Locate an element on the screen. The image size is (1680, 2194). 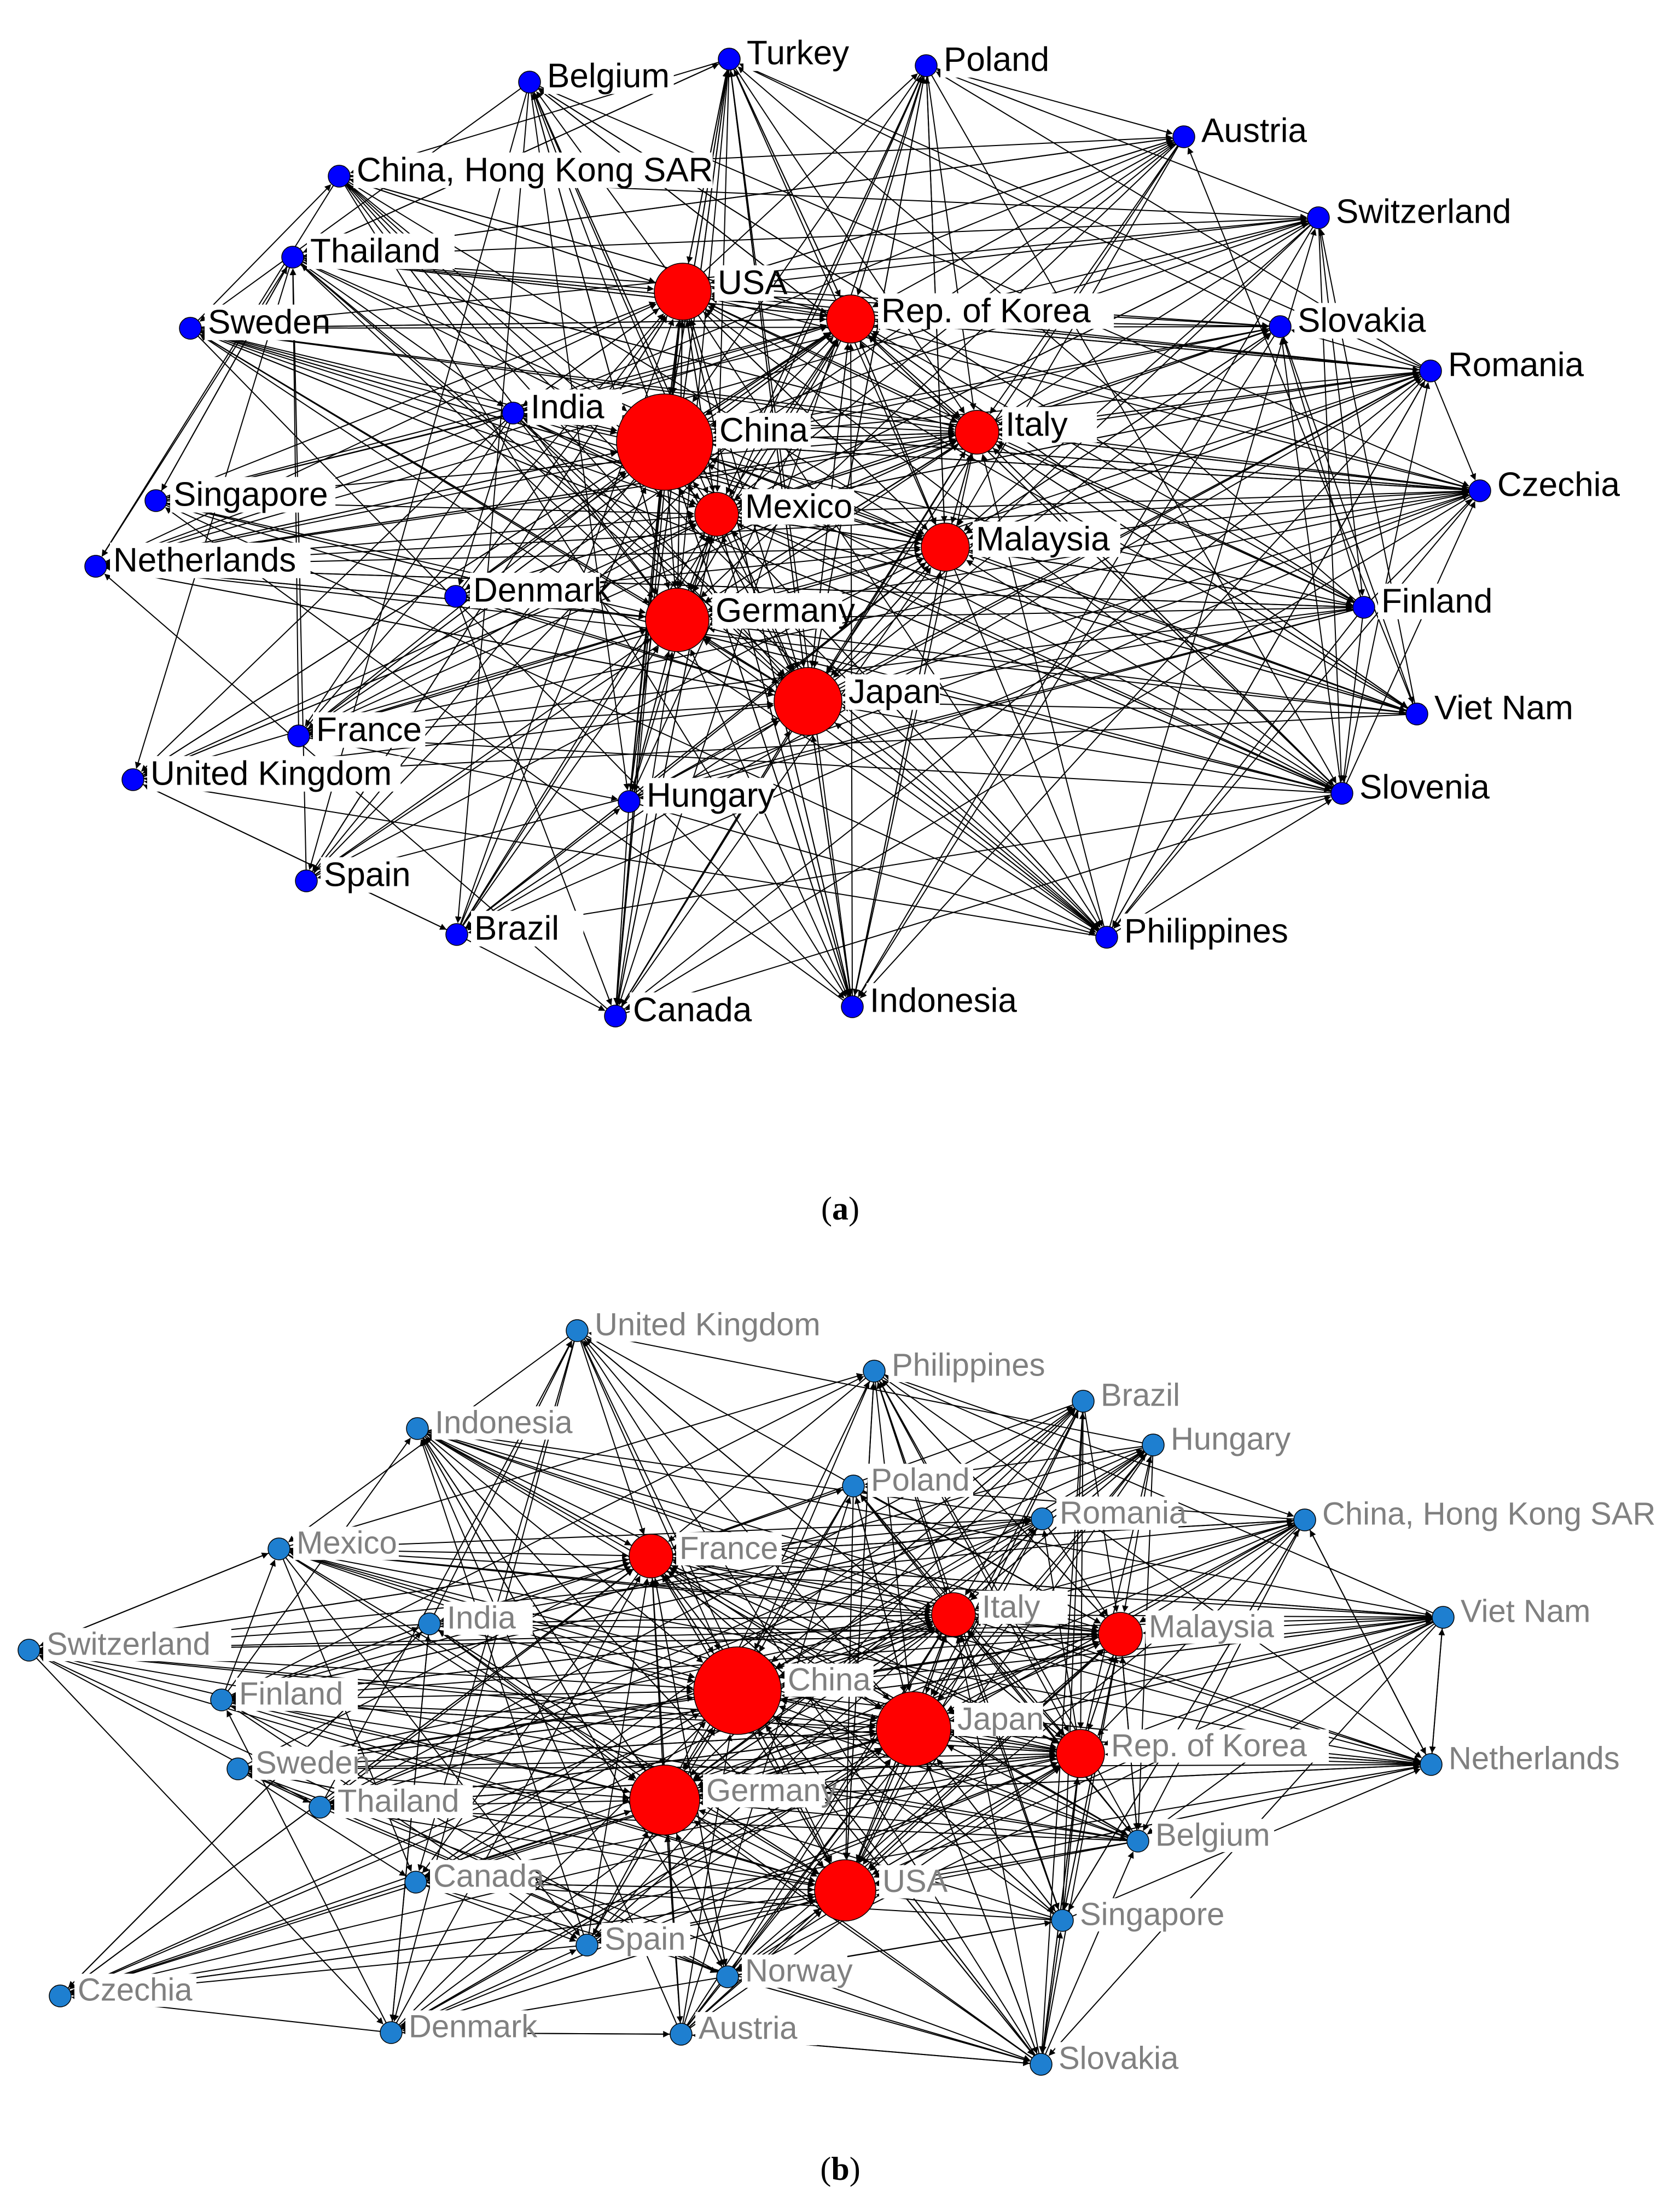
node-a-india: India is located at coordinates (562, 407).